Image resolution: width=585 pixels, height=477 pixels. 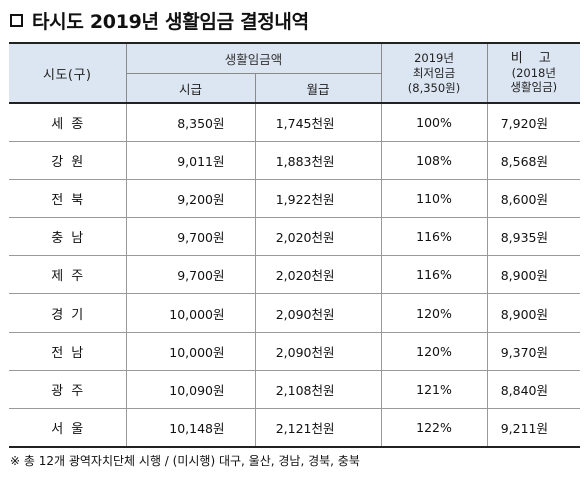 What do you see at coordinates (68, 237) in the screenshot?
I see `cell-region: 충남` at bounding box center [68, 237].